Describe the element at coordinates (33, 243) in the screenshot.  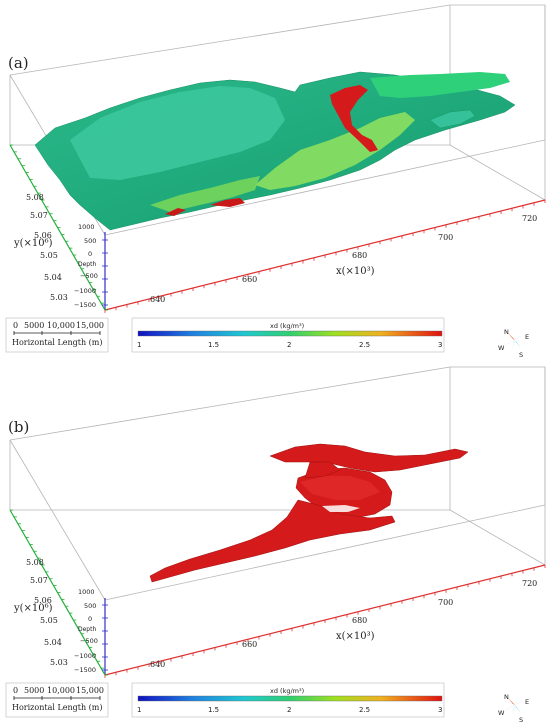
I see `y-axis-label-a: y(×10⁶)` at that location.